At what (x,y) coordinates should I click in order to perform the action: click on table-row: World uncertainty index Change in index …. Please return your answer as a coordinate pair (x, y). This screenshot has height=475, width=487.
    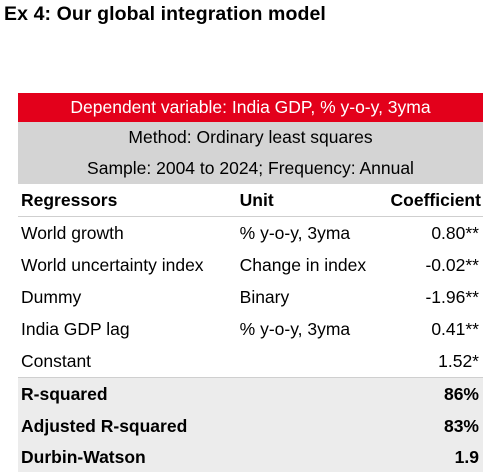
    Looking at the image, I should click on (250, 265).